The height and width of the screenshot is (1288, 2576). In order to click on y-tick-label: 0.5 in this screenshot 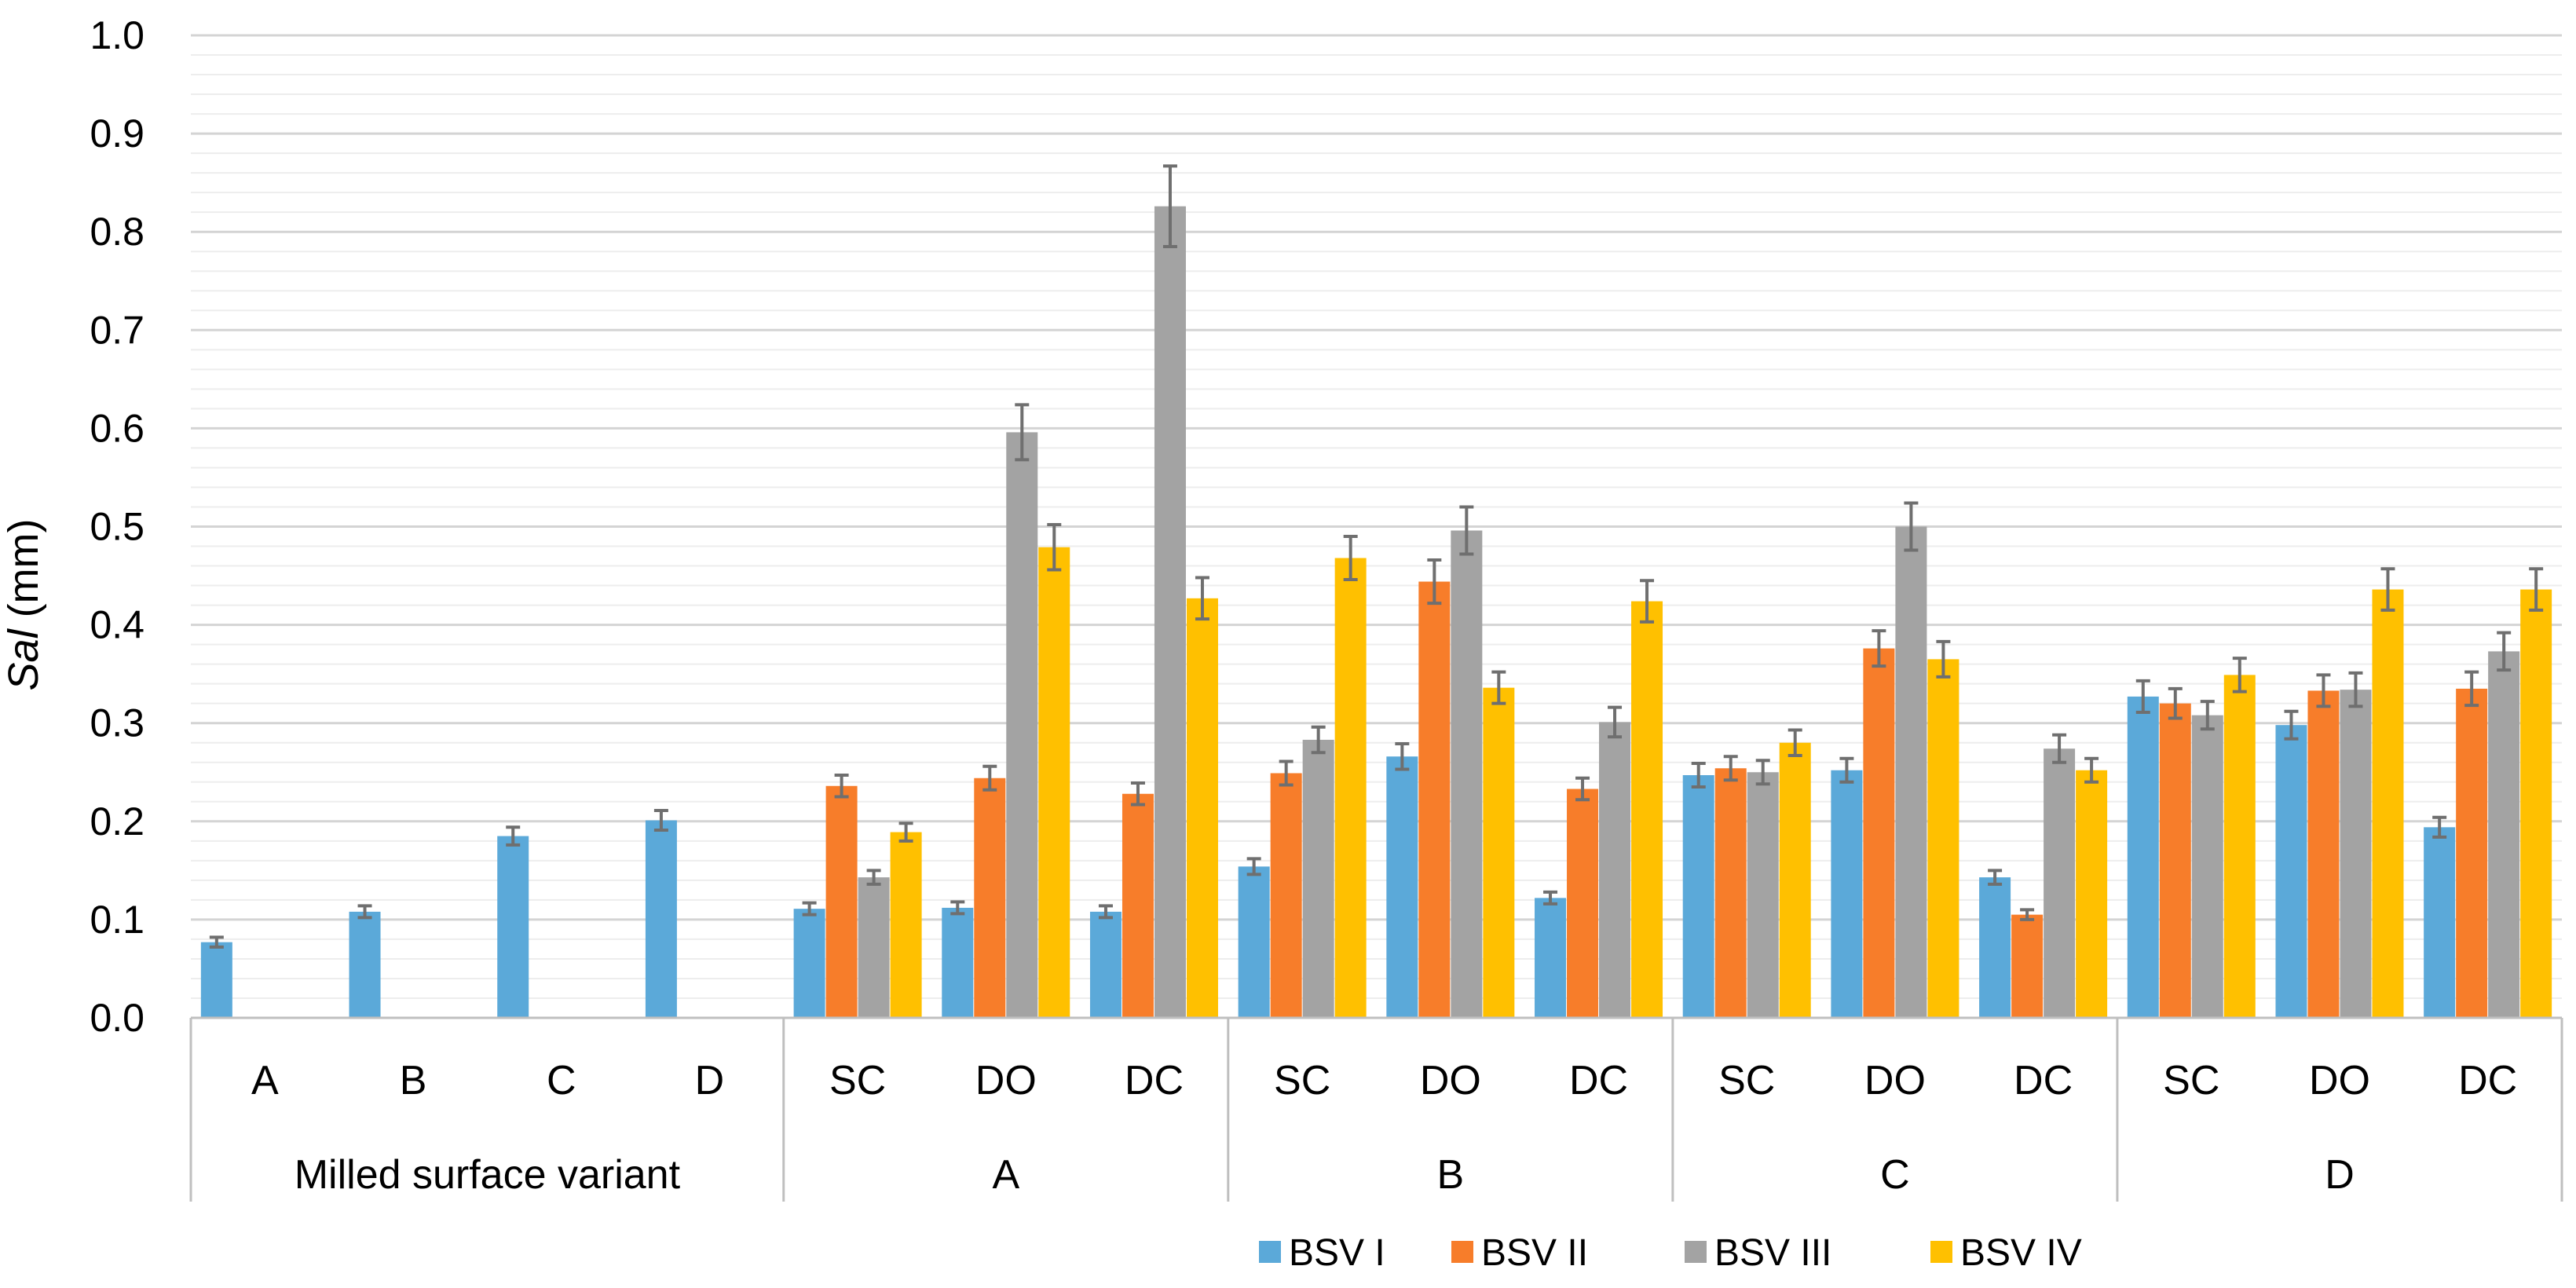, I will do `click(117, 527)`.